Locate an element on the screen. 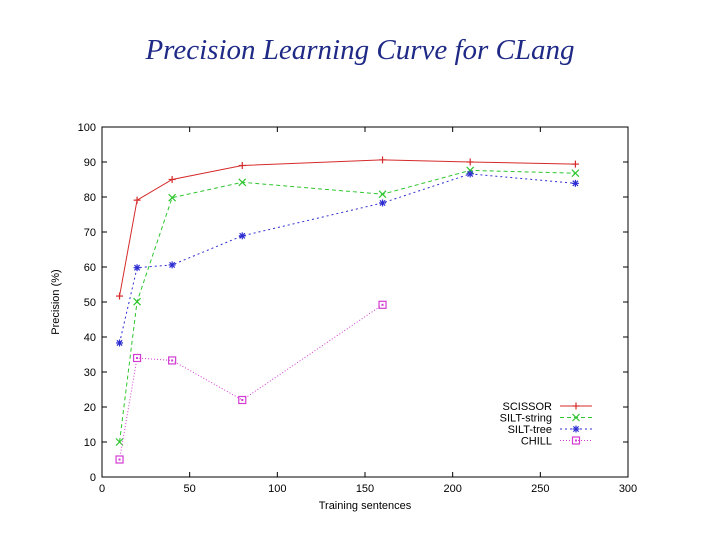  legend-label: CHILL is located at coordinates (536, 442).